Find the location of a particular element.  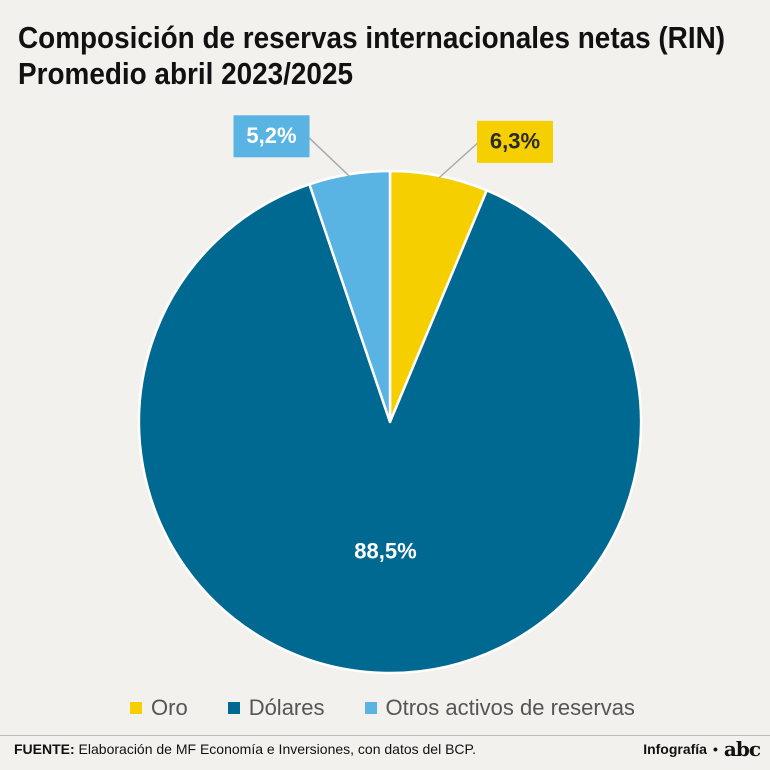

label-box-oro is located at coordinates (514, 141).